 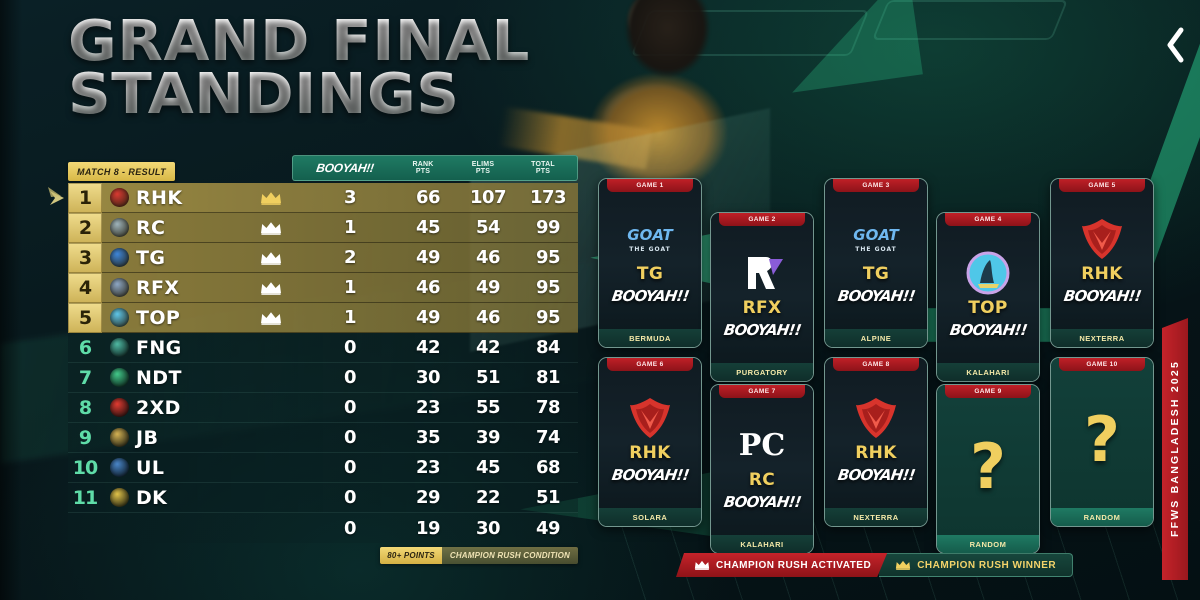 What do you see at coordinates (762, 372) in the screenshot?
I see `card-map-label: PURGATORY` at bounding box center [762, 372].